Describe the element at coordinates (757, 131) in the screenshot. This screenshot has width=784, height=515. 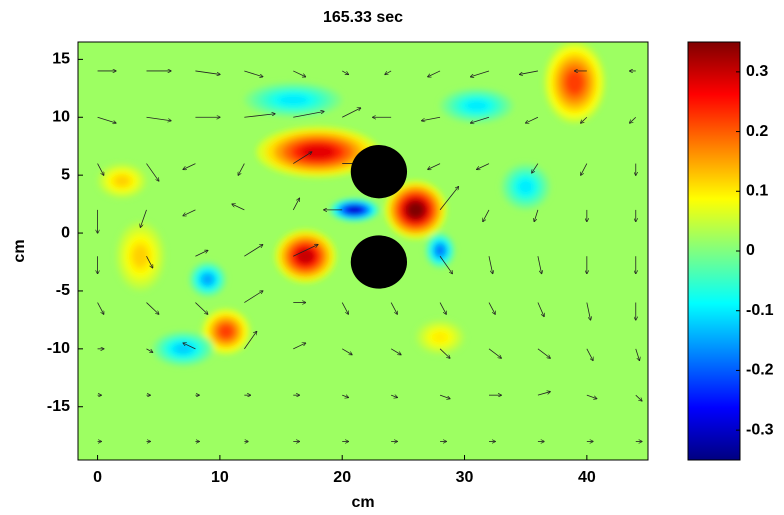
I see `colorbar-tick-label: 0.2` at that location.